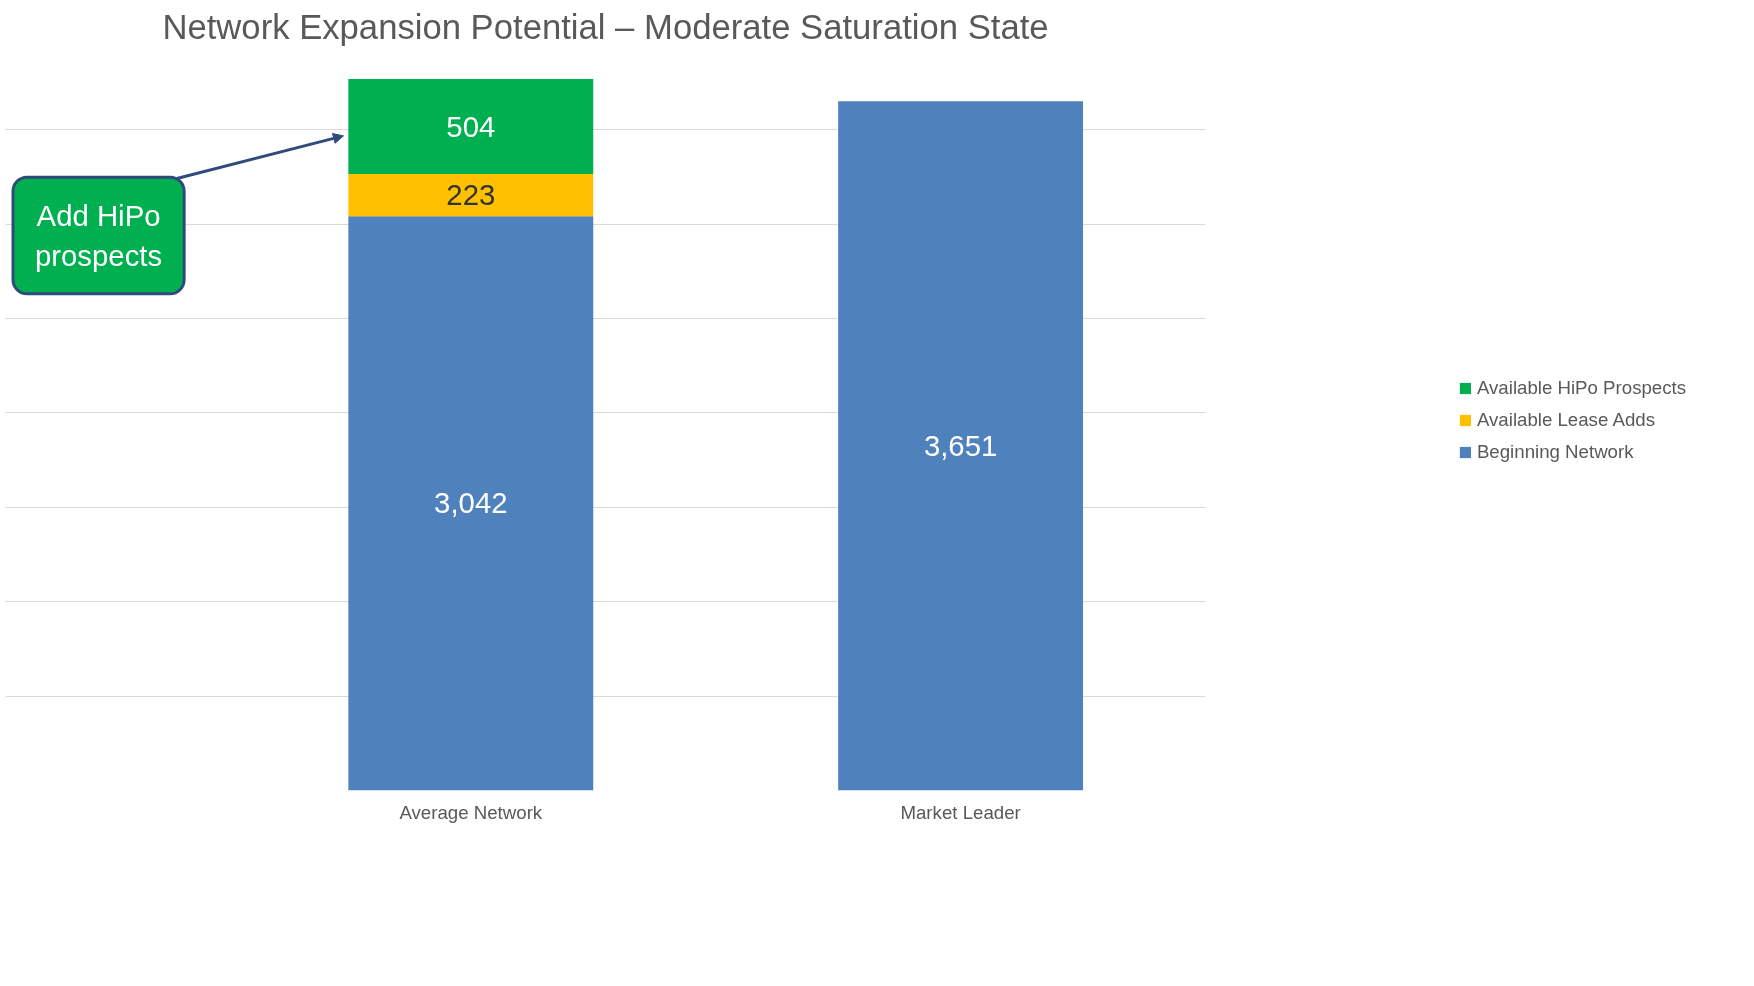 Image resolution: width=1754 pixels, height=986 pixels. Describe the element at coordinates (605, 26) in the screenshot. I see `chart-title: Network Expansion Potential – Moderate Saturation State` at that location.